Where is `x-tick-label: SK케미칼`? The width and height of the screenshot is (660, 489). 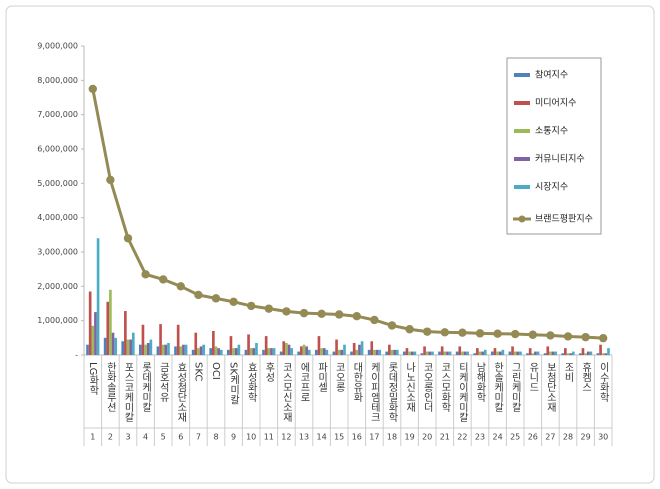 x-tick-label: SK케미칼 is located at coordinates (234, 383).